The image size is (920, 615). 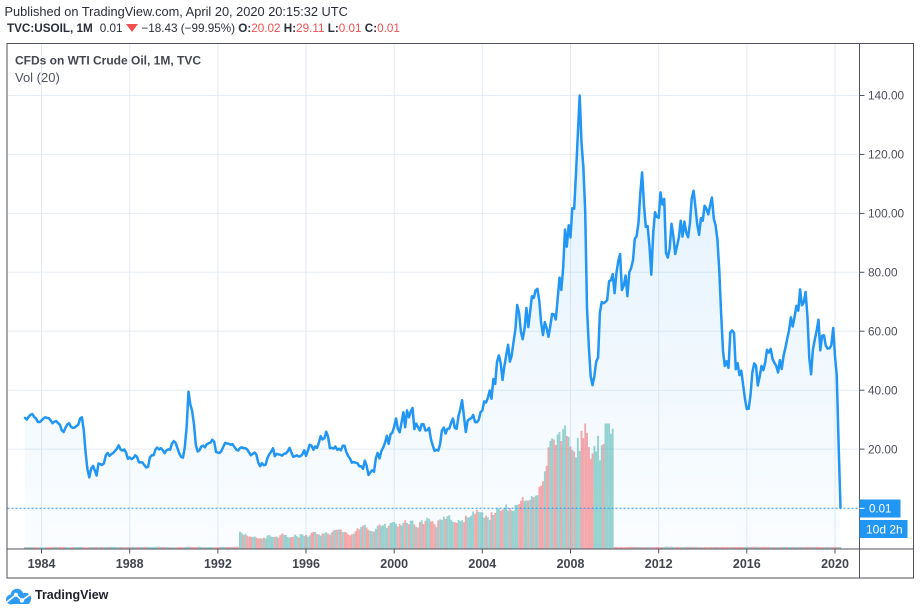 I want to click on svg-text: 2020, so click(x=835, y=564).